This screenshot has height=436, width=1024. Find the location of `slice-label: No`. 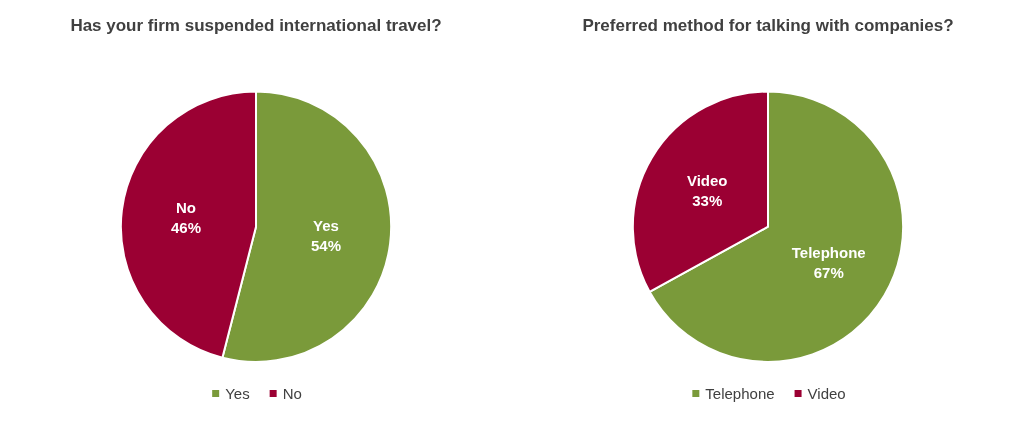

slice-label: No is located at coordinates (185, 208).